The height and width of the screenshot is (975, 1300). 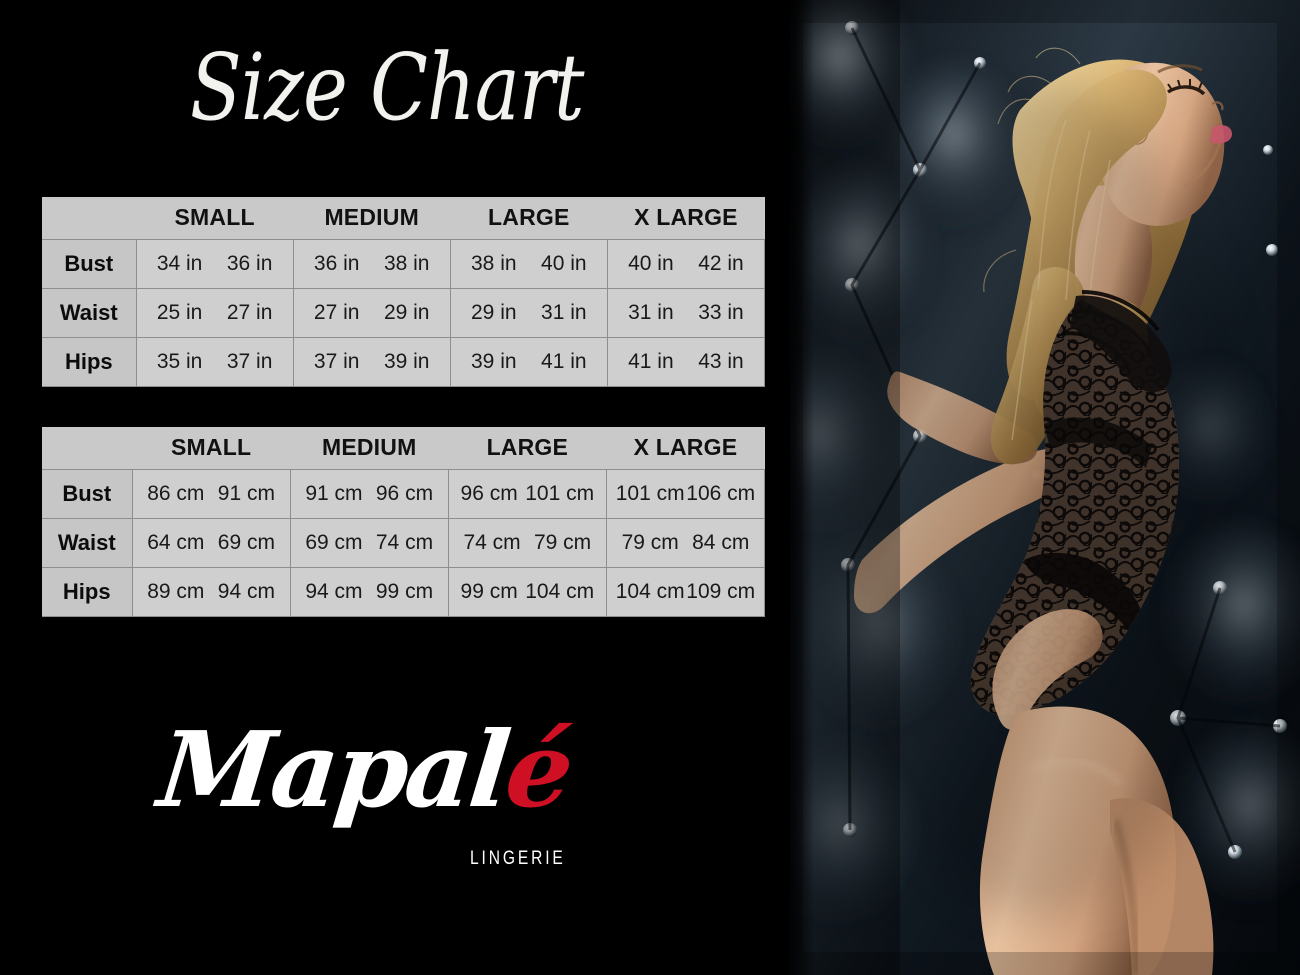 What do you see at coordinates (564, 361) in the screenshot?
I see `value-max: 41 in` at bounding box center [564, 361].